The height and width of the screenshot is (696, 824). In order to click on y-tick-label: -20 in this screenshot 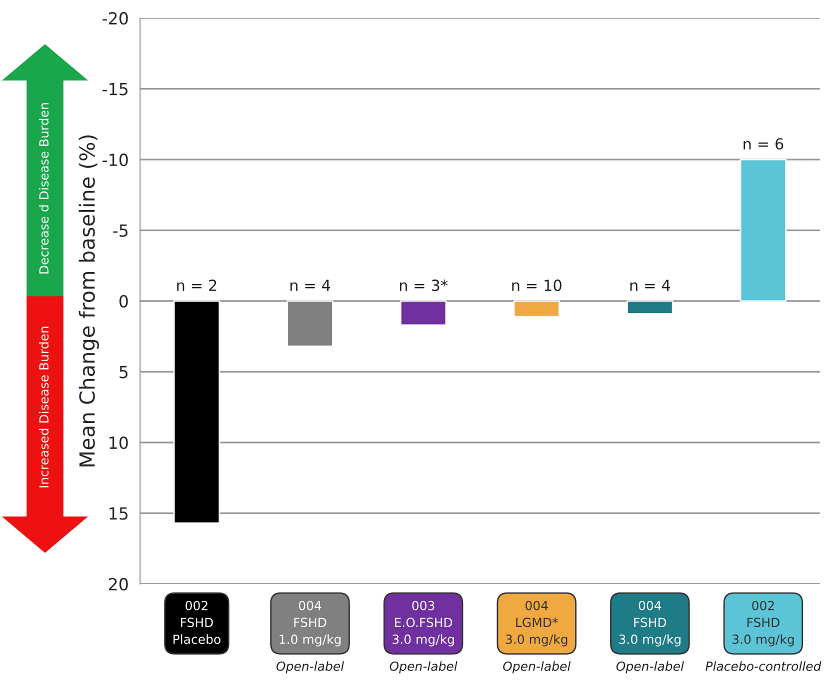, I will do `click(115, 18)`.